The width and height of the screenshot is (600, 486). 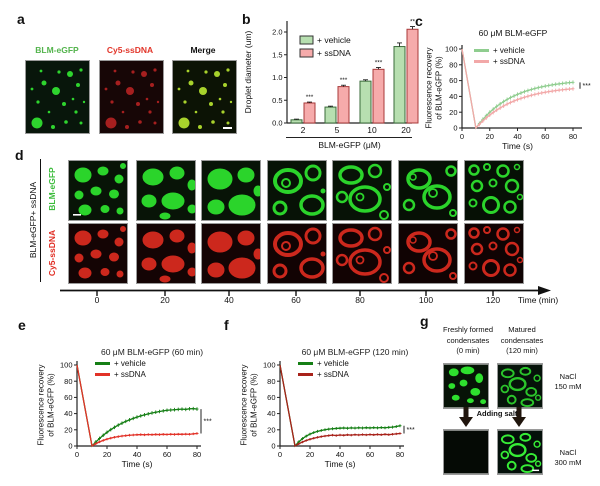 What do you see at coordinates (21, 19) in the screenshot?
I see `panel-a-label: a` at bounding box center [21, 19].